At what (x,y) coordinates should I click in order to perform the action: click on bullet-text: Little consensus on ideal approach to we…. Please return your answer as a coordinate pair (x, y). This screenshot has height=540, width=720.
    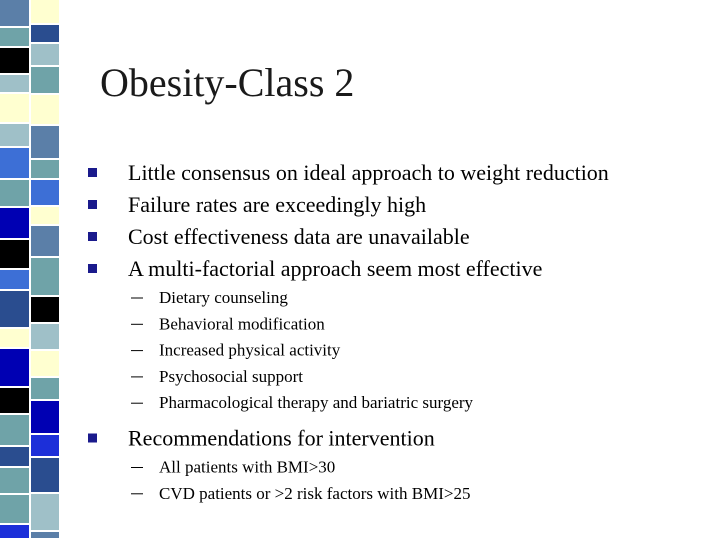
    Looking at the image, I should click on (368, 172).